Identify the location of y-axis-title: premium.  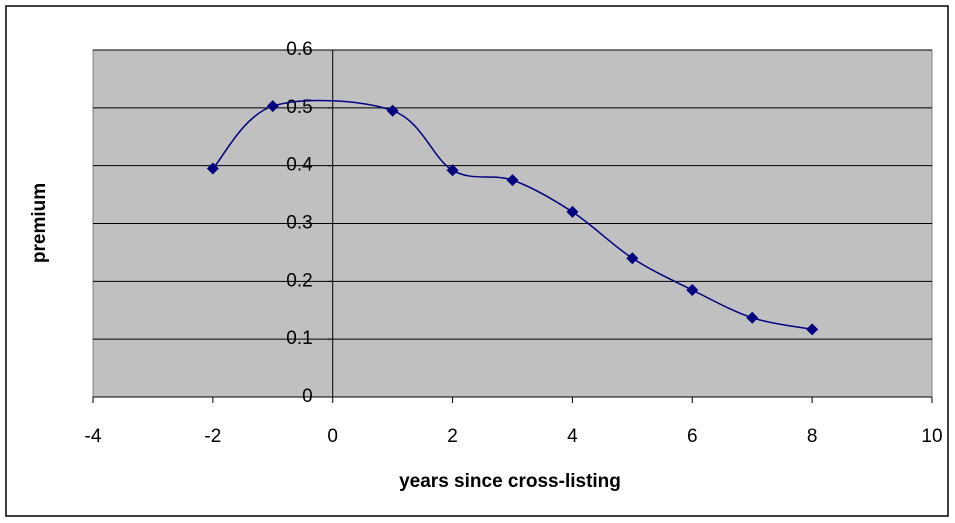
(39, 223).